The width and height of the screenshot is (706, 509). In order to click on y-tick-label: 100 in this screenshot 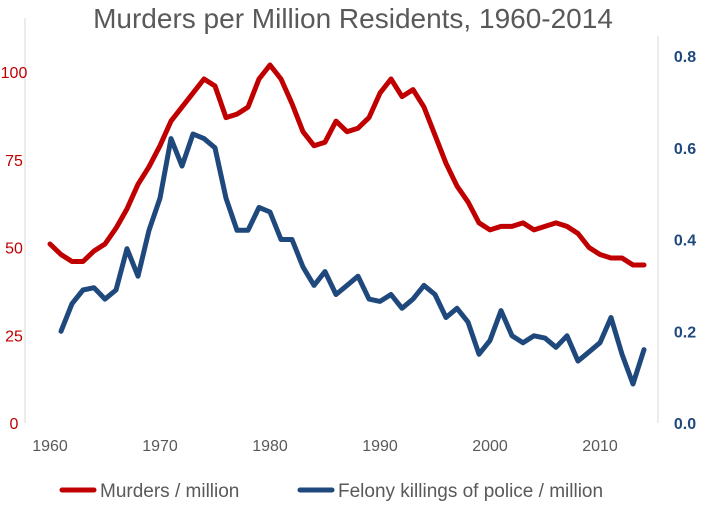, I will do `click(14, 73)`.